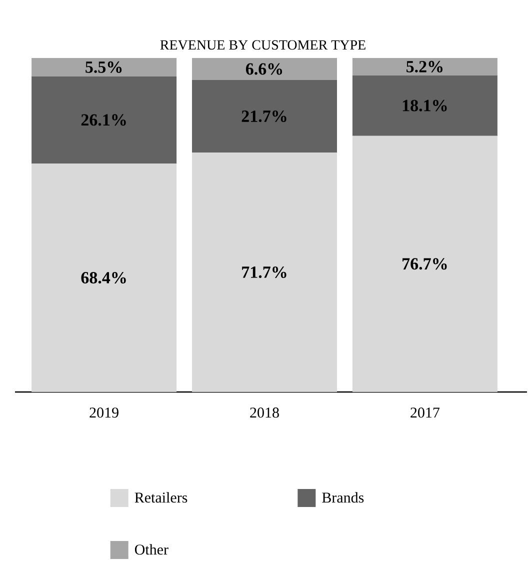  What do you see at coordinates (152, 549) in the screenshot?
I see `legend-label: Other` at bounding box center [152, 549].